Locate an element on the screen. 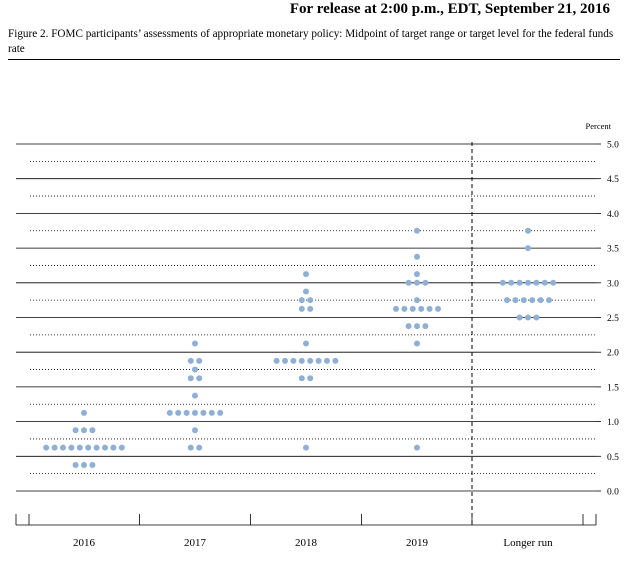 This screenshot has width=640, height=573. y-tick-label: 3.5 is located at coordinates (613, 250).